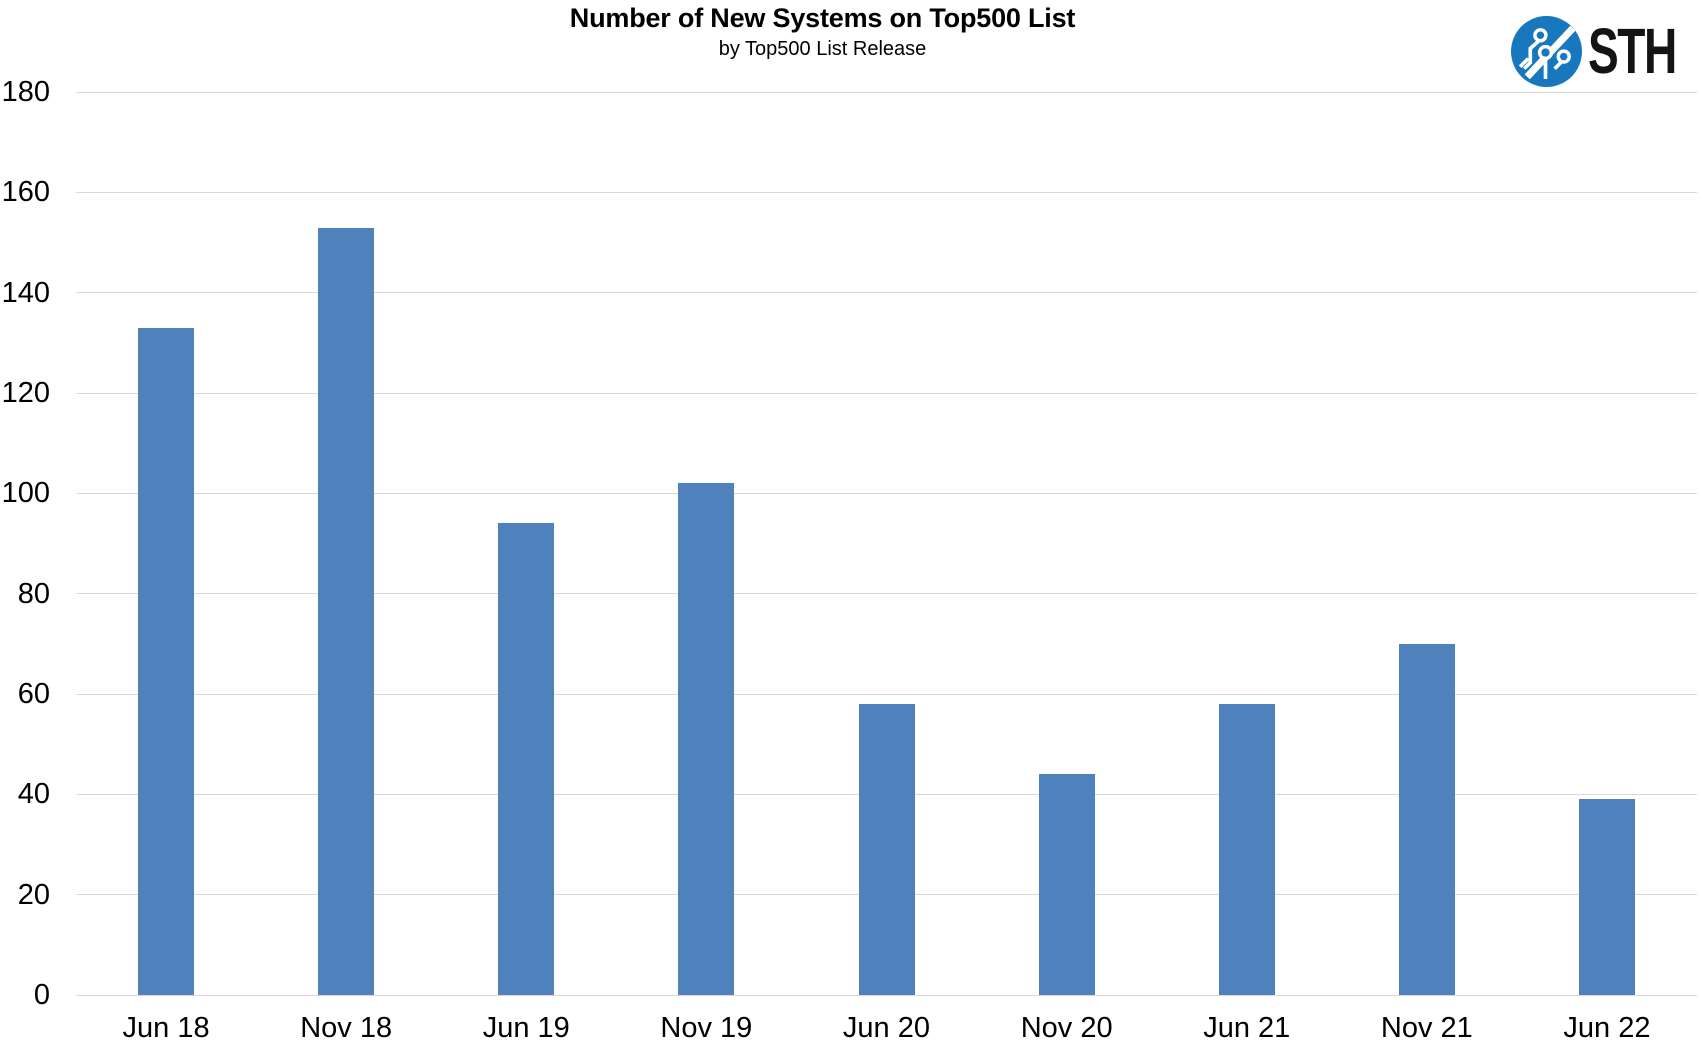 This screenshot has height=1059, width=1702. Describe the element at coordinates (41, 995) in the screenshot. I see `y-axis-tick-label: 0` at that location.